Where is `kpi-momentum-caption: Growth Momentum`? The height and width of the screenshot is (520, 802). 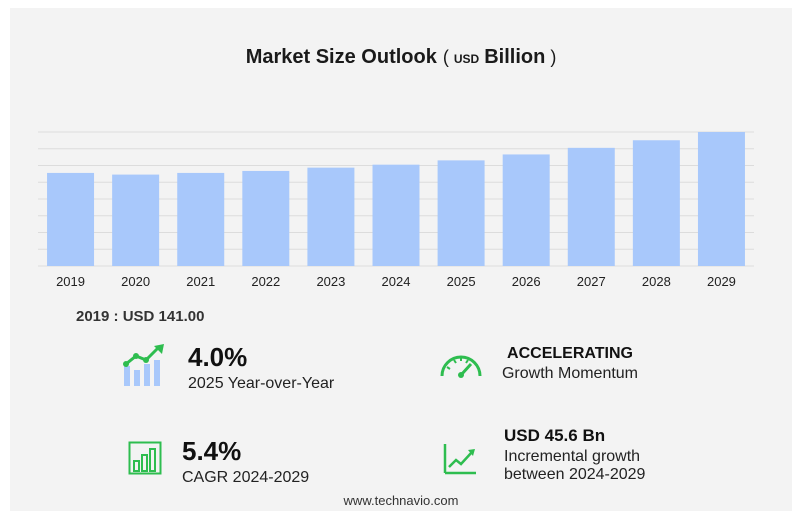 kpi-momentum-caption: Growth Momentum is located at coordinates (570, 373).